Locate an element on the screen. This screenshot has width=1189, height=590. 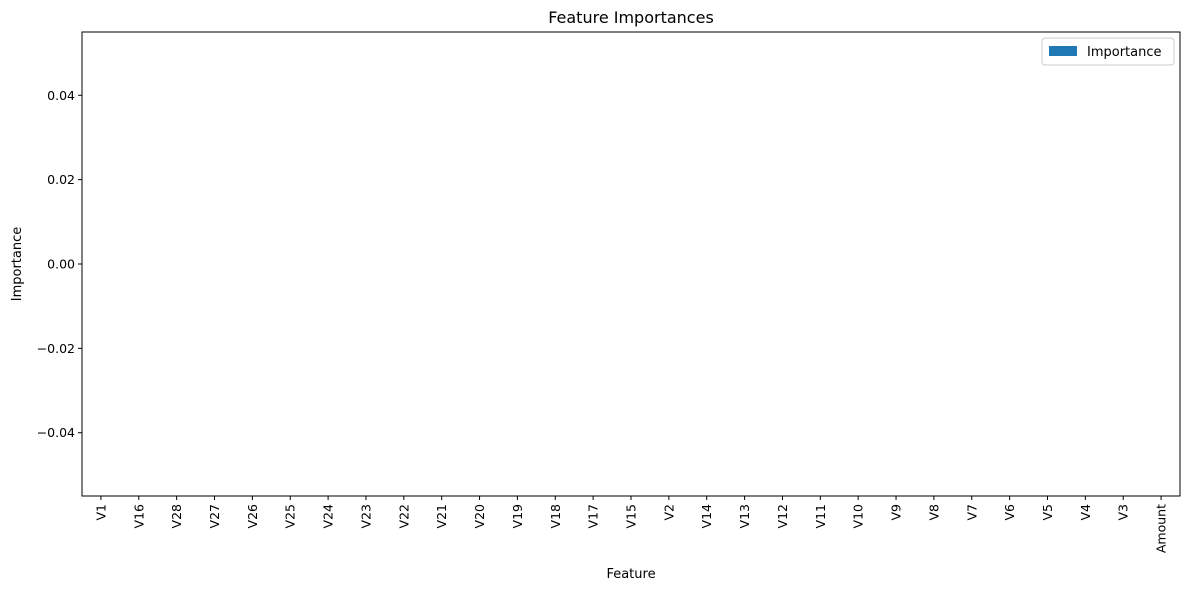
x-tick-label-v6: V6 is located at coordinates (1009, 512).